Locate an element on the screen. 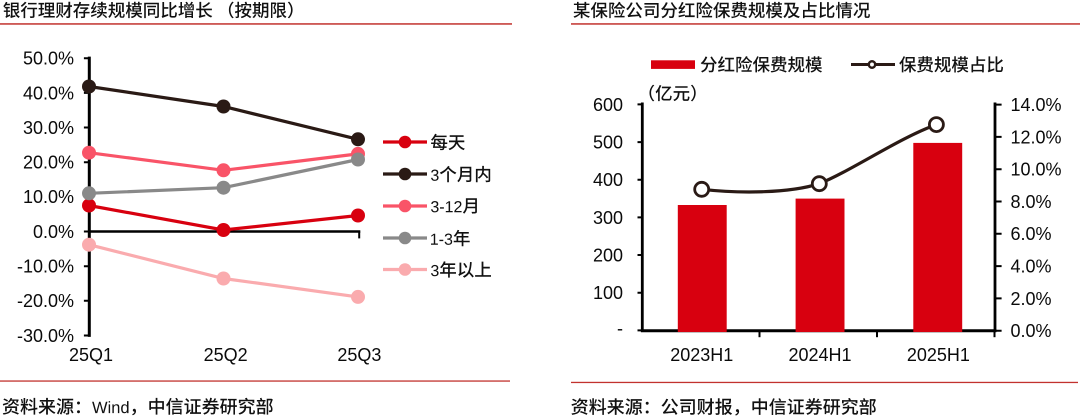  svg-text: 14.0% is located at coordinates (1036, 105).